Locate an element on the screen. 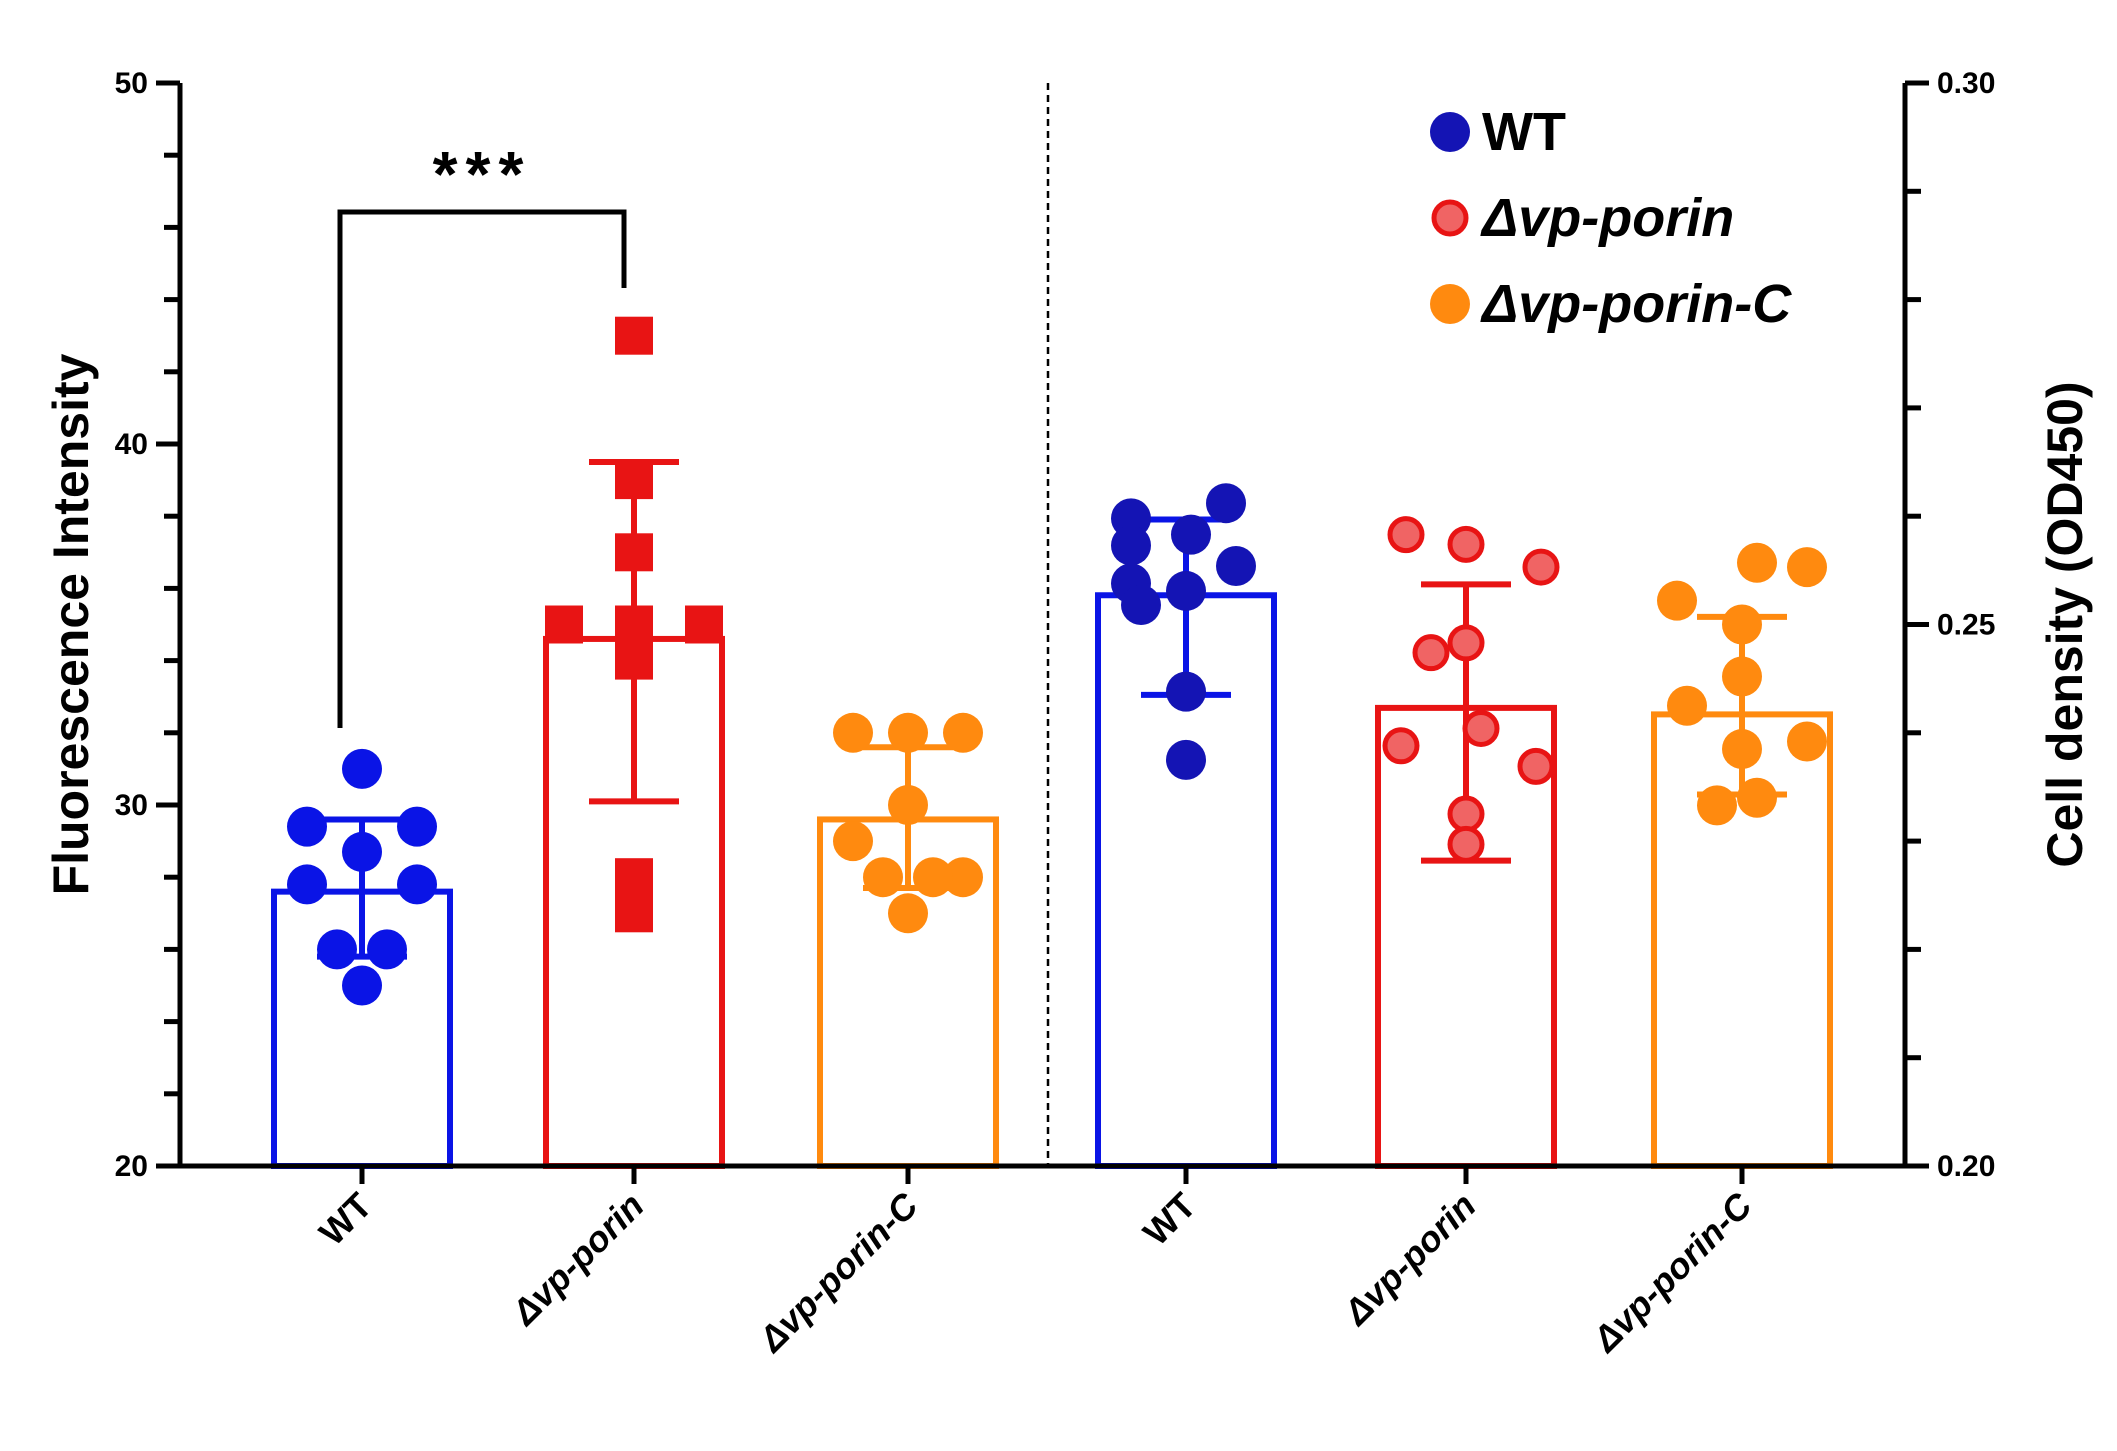  legend-label: Δvp-porin-C is located at coordinates (1636, 304).